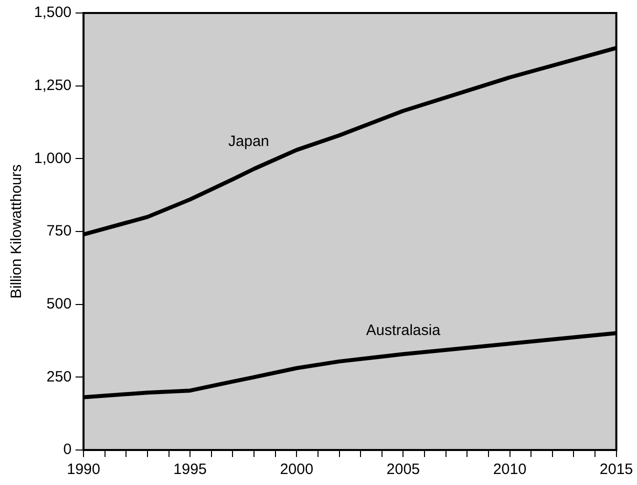 This screenshot has width=637, height=485. What do you see at coordinates (53, 85) in the screenshot?
I see `y-tick-label: 1,250` at bounding box center [53, 85].